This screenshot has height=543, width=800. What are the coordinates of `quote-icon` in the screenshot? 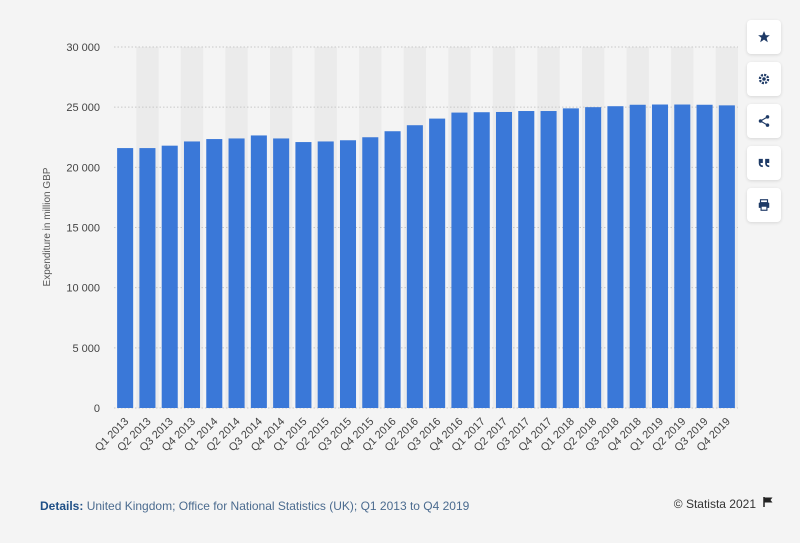 It's located at (764, 163).